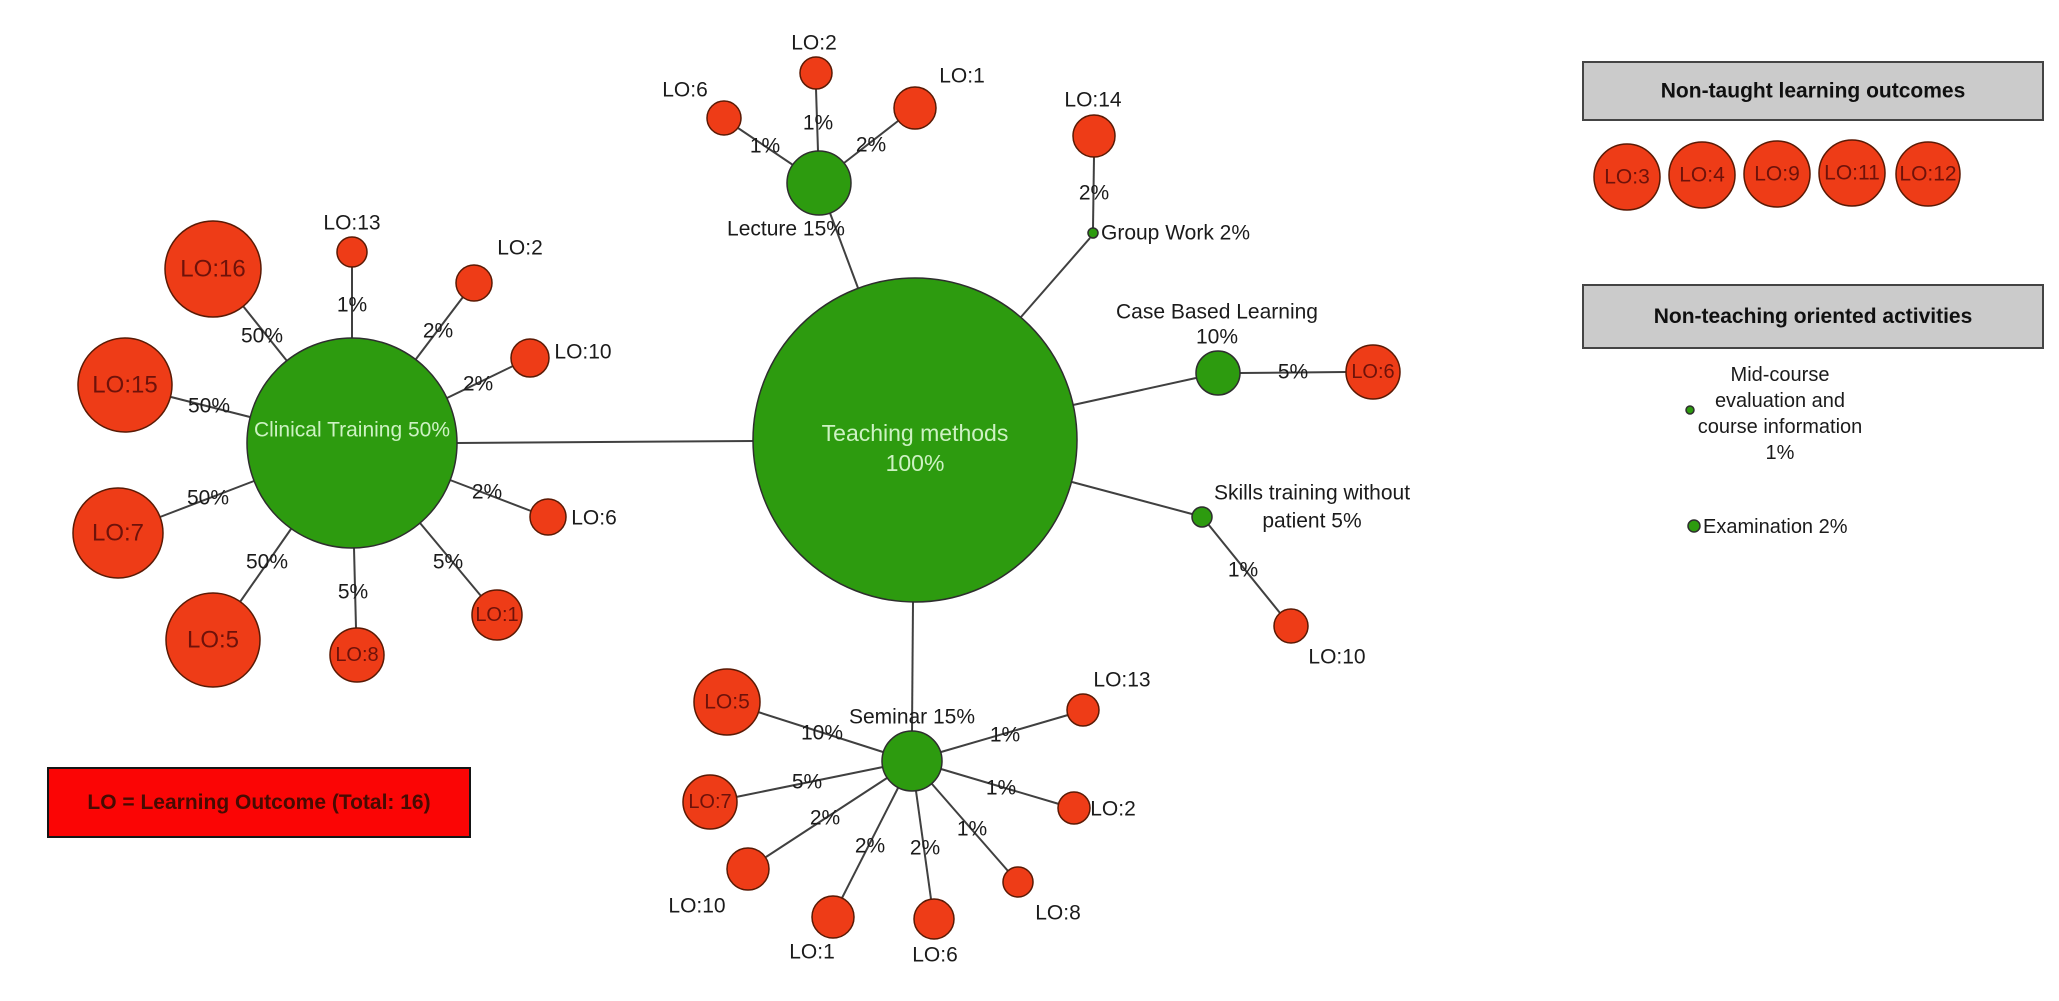 The width and height of the screenshot is (2059, 1001). I want to click on edge-clinical-lo8, so click(355, 588).